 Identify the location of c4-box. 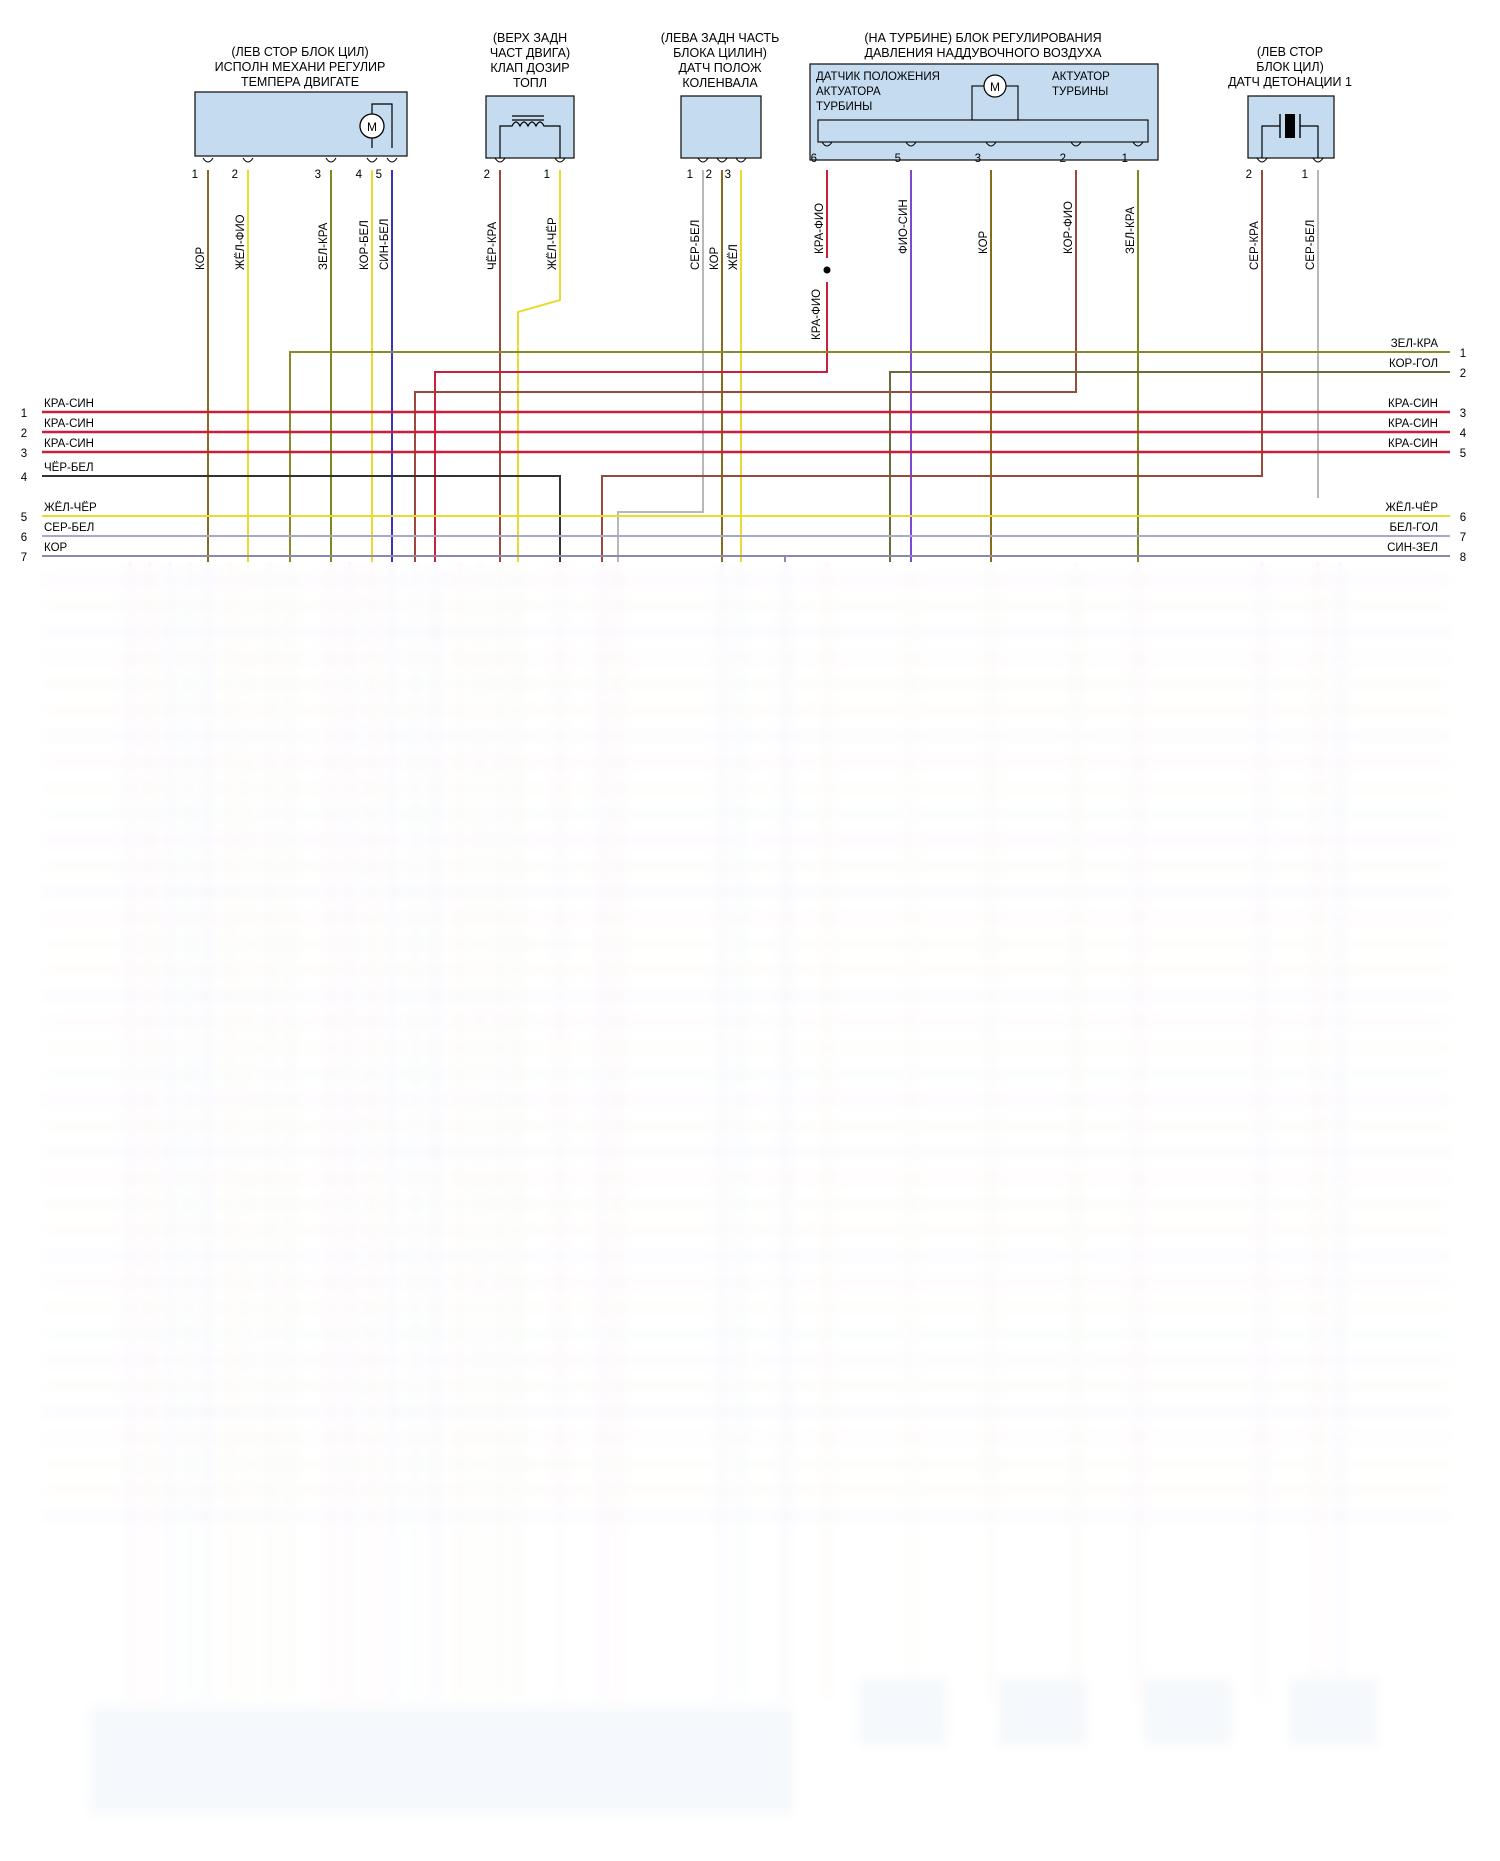
(984, 112).